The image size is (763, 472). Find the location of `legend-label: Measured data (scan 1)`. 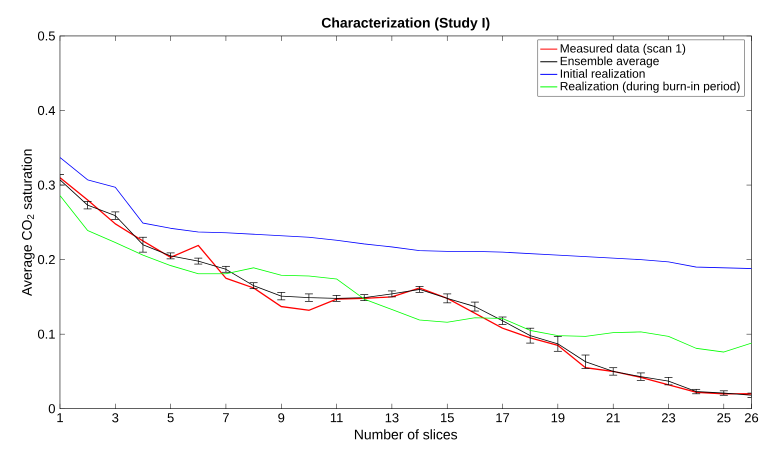

legend-label: Measured data (scan 1) is located at coordinates (623, 50).